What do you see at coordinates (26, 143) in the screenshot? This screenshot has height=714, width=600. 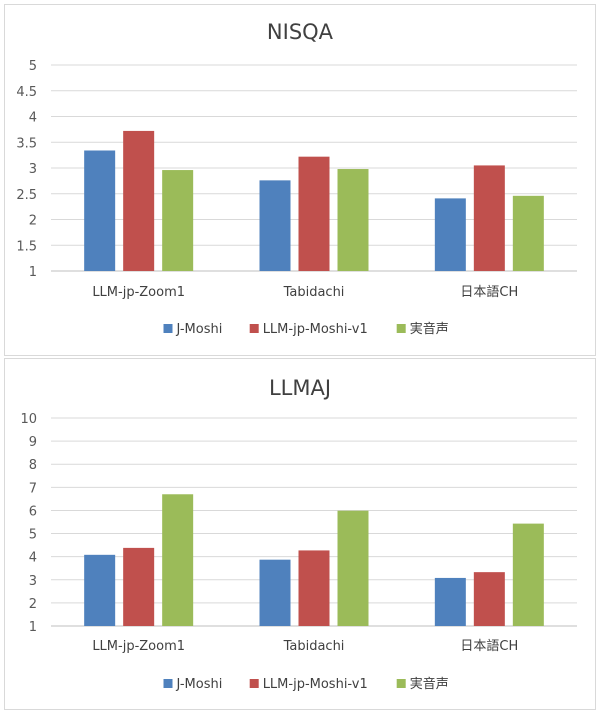 I see `y-tick-label: 3.5` at bounding box center [26, 143].